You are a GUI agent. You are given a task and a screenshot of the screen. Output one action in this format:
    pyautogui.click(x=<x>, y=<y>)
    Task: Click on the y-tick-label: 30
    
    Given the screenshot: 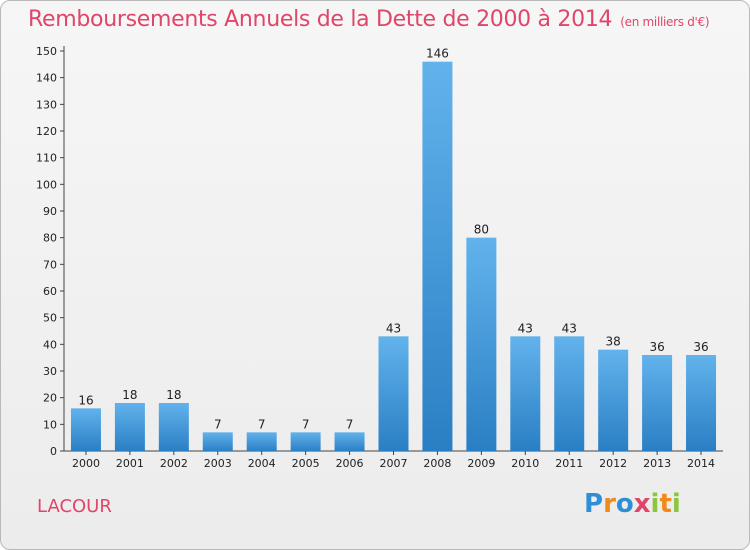 What is the action you would take?
    pyautogui.click(x=50, y=371)
    